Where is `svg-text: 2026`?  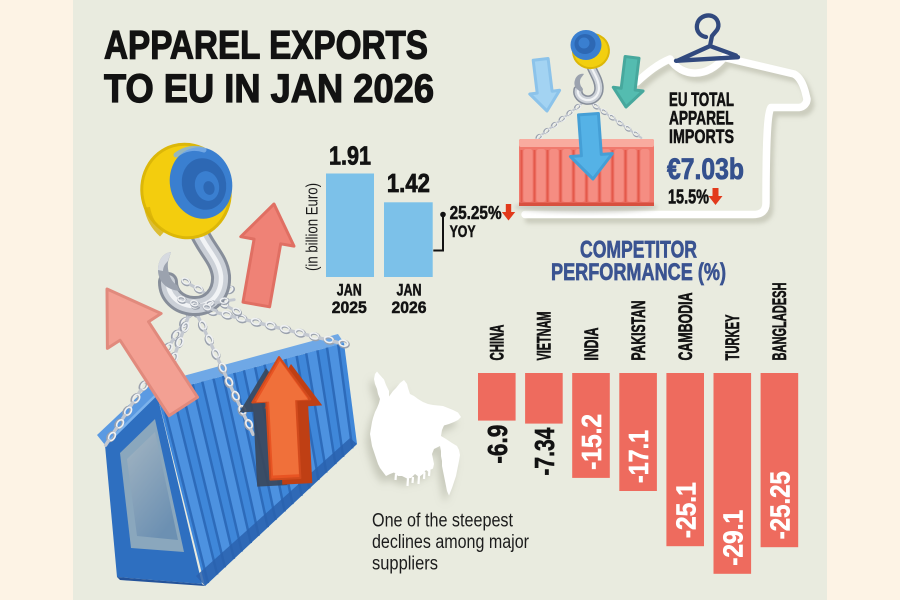
svg-text: 2026 is located at coordinates (409, 307).